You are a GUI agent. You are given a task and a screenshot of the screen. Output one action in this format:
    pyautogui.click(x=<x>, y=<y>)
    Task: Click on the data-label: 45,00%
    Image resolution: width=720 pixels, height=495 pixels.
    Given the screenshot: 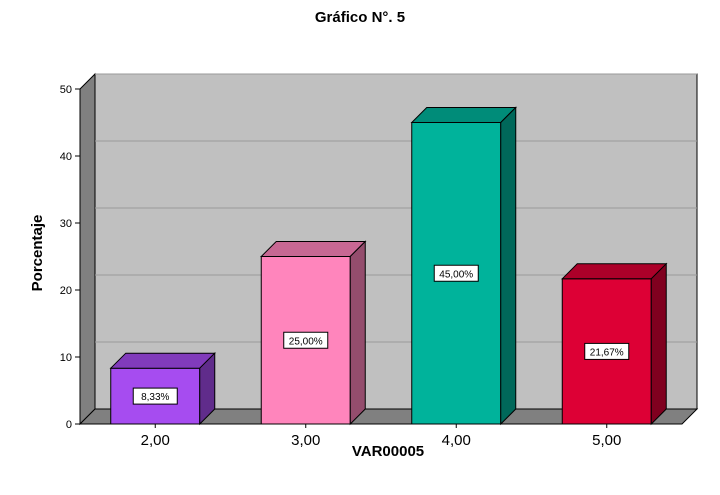 What is the action you would take?
    pyautogui.click(x=456, y=273)
    